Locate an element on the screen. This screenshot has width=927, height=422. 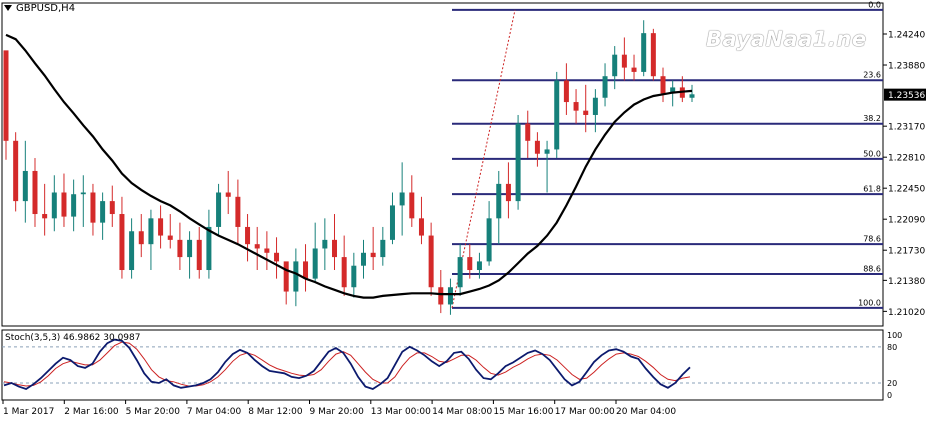
stochastic-tick-label: 20 is located at coordinates (892, 383).